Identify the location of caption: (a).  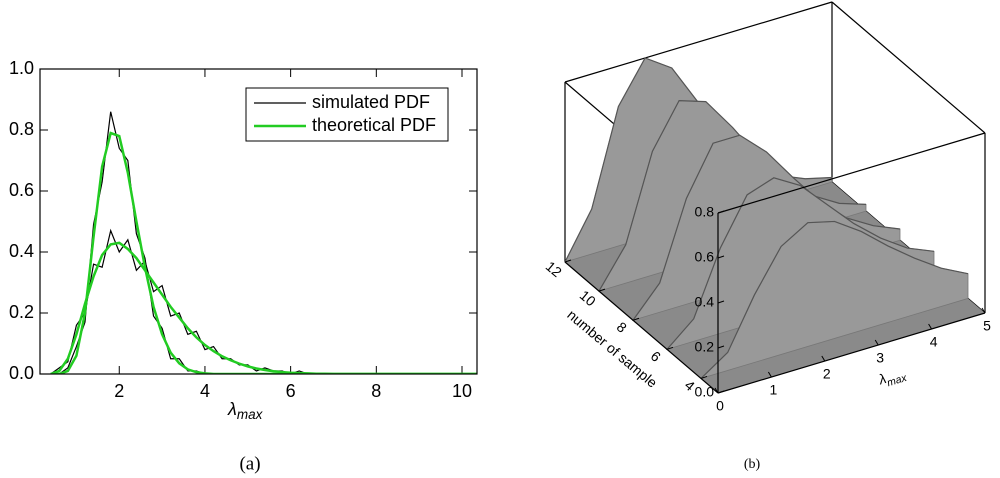
(249, 463).